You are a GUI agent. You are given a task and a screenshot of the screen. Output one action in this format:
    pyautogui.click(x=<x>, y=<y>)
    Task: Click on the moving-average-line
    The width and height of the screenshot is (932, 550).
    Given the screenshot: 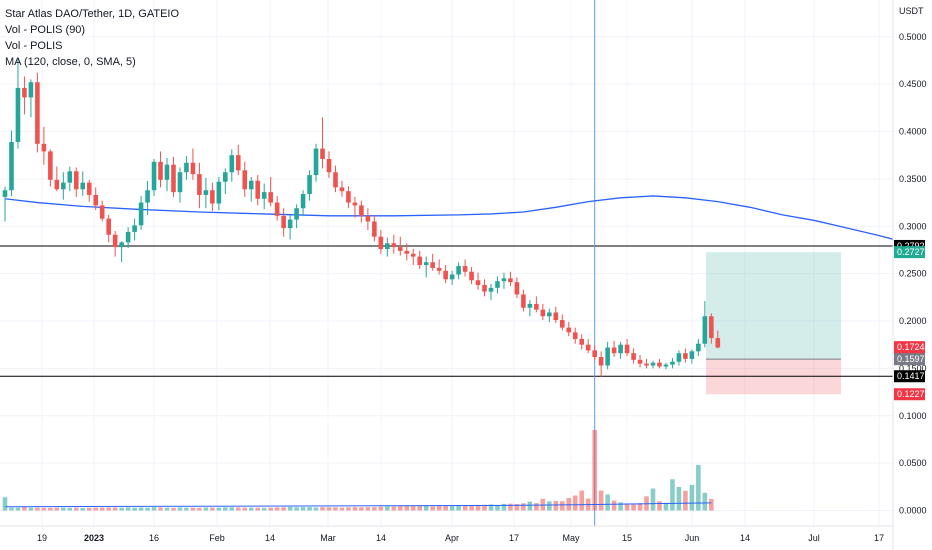 What is the action you would take?
    pyautogui.click(x=468, y=236)
    